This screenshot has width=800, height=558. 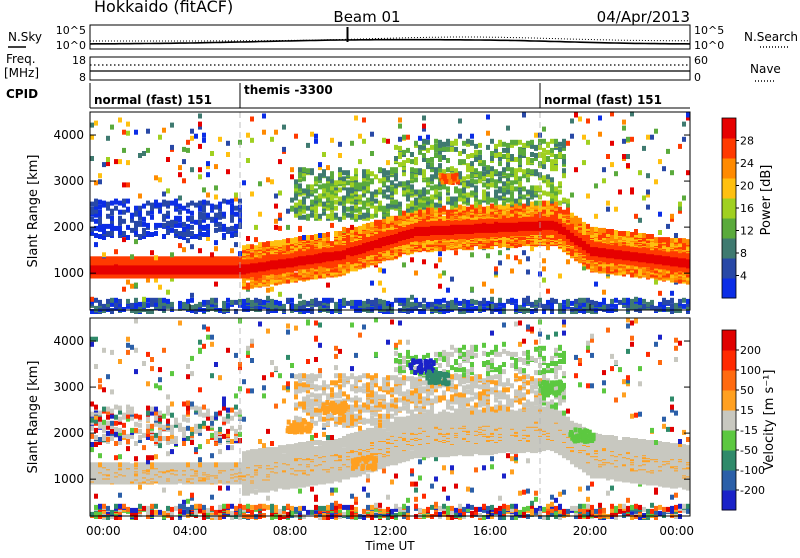 What do you see at coordinates (153, 100) in the screenshot?
I see `cpid-segment-label: normal (fast) 151` at bounding box center [153, 100].